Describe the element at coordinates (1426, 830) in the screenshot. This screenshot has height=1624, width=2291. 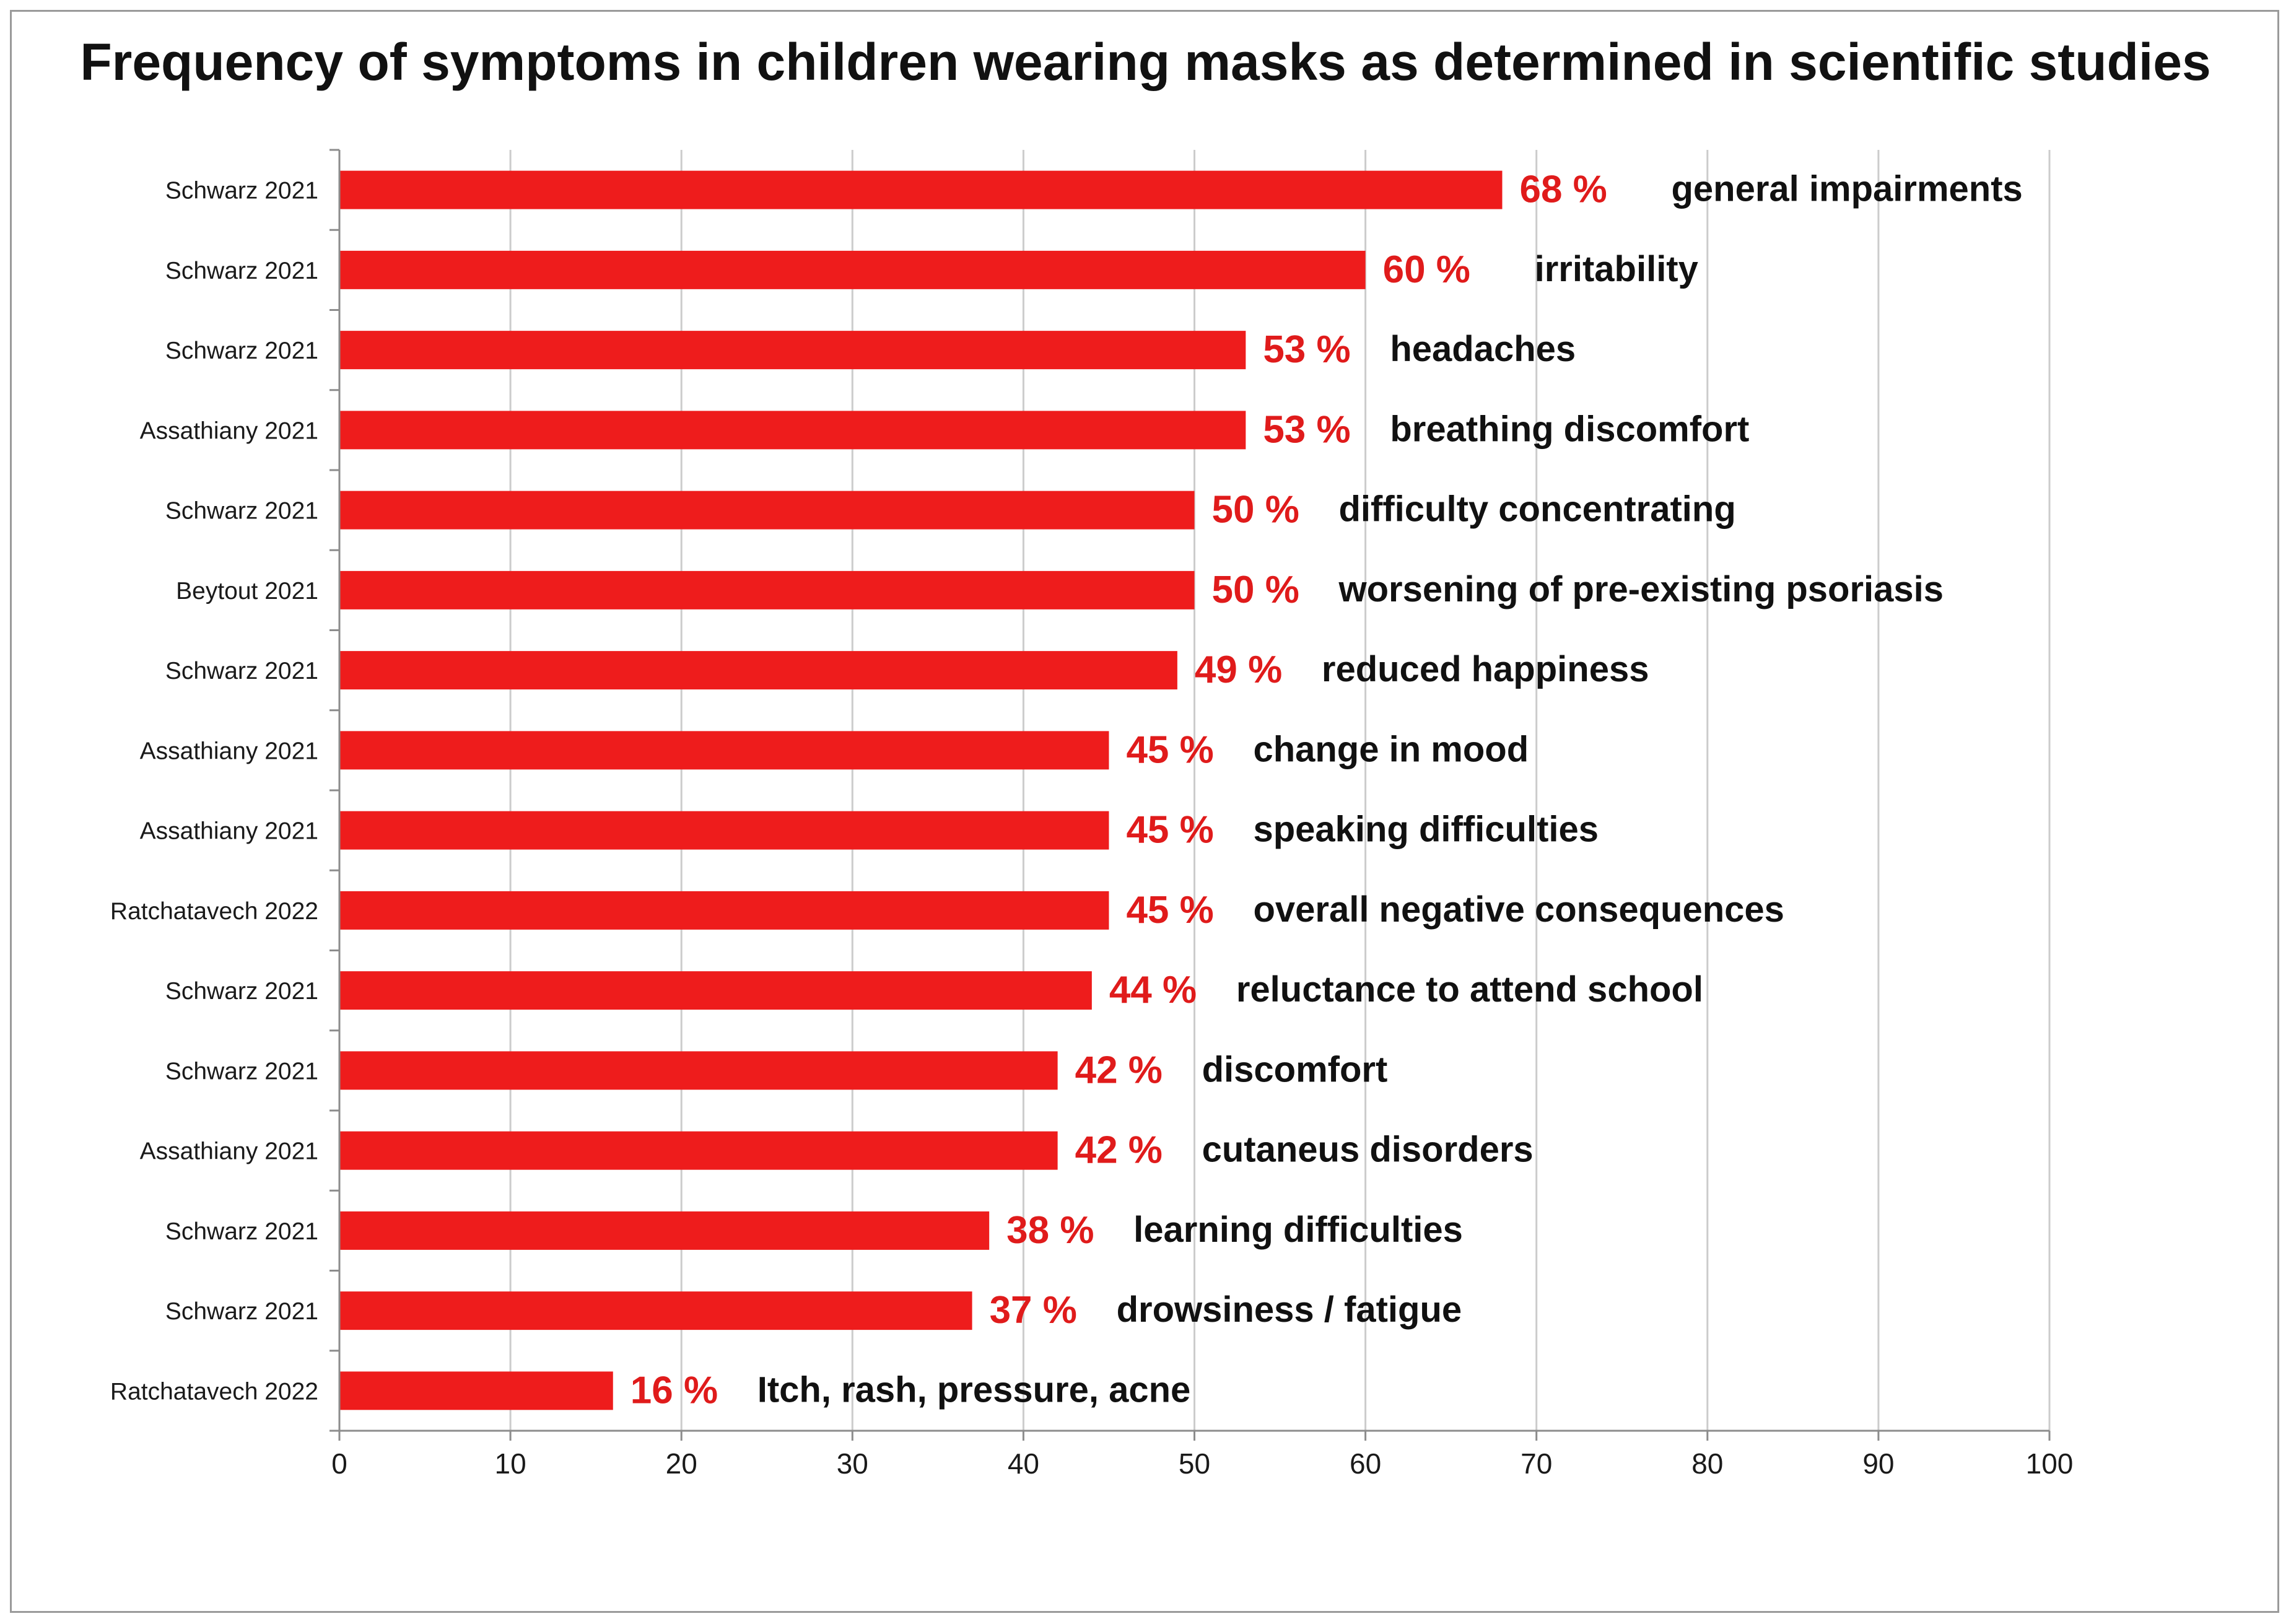
I see `symptom-label: speaking difficulties` at that location.